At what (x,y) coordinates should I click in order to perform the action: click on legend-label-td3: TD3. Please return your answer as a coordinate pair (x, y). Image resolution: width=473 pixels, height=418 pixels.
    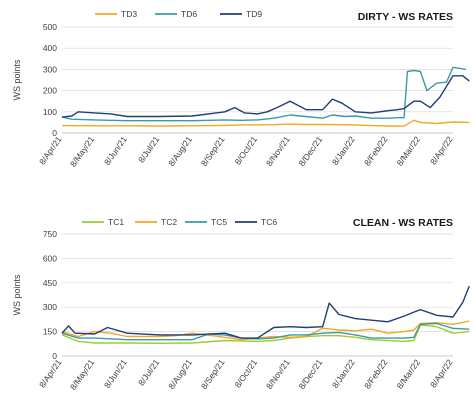
    Looking at the image, I should click on (129, 14).